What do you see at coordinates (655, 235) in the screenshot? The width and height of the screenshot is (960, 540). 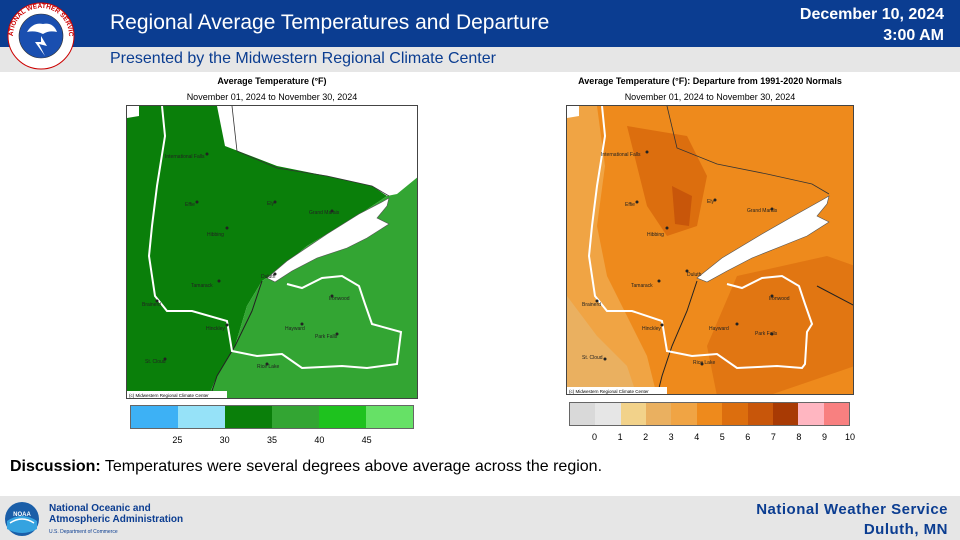 I see `city-hibbing-right: Hibbing` at bounding box center [655, 235].